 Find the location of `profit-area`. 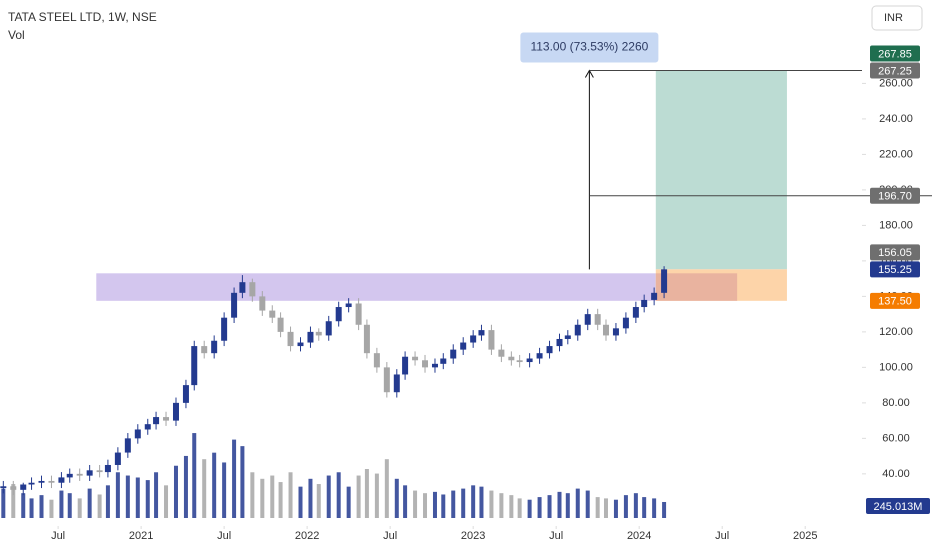

profit-area is located at coordinates (721, 170).